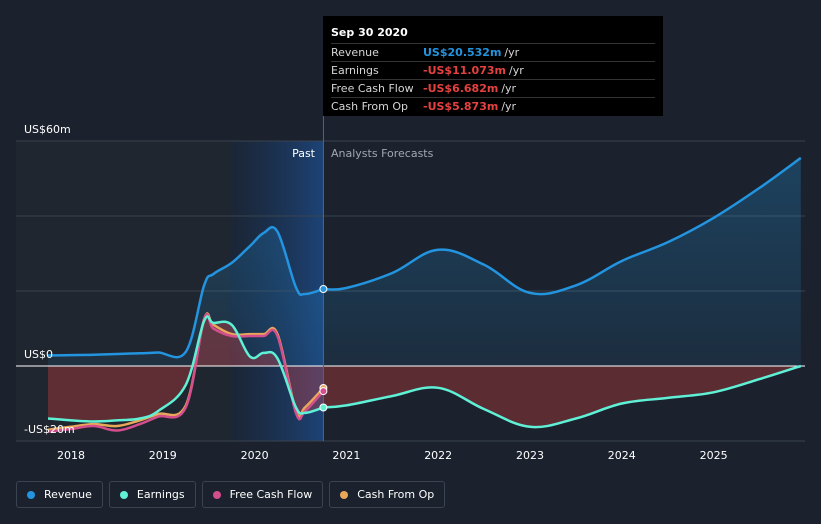 The image size is (821, 524). I want to click on tooltip-row-free-cash-flow: Free Cash Flow -US$6.682m /yr, so click(493, 88).